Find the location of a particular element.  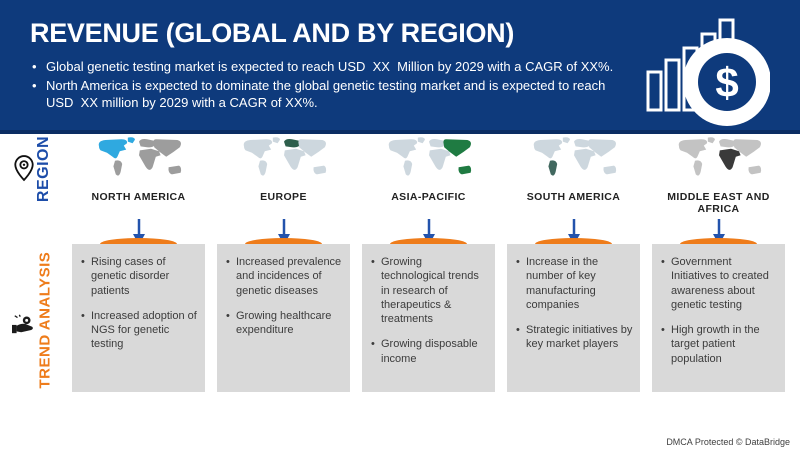

world-map-asia-pacific is located at coordinates (429, 156).